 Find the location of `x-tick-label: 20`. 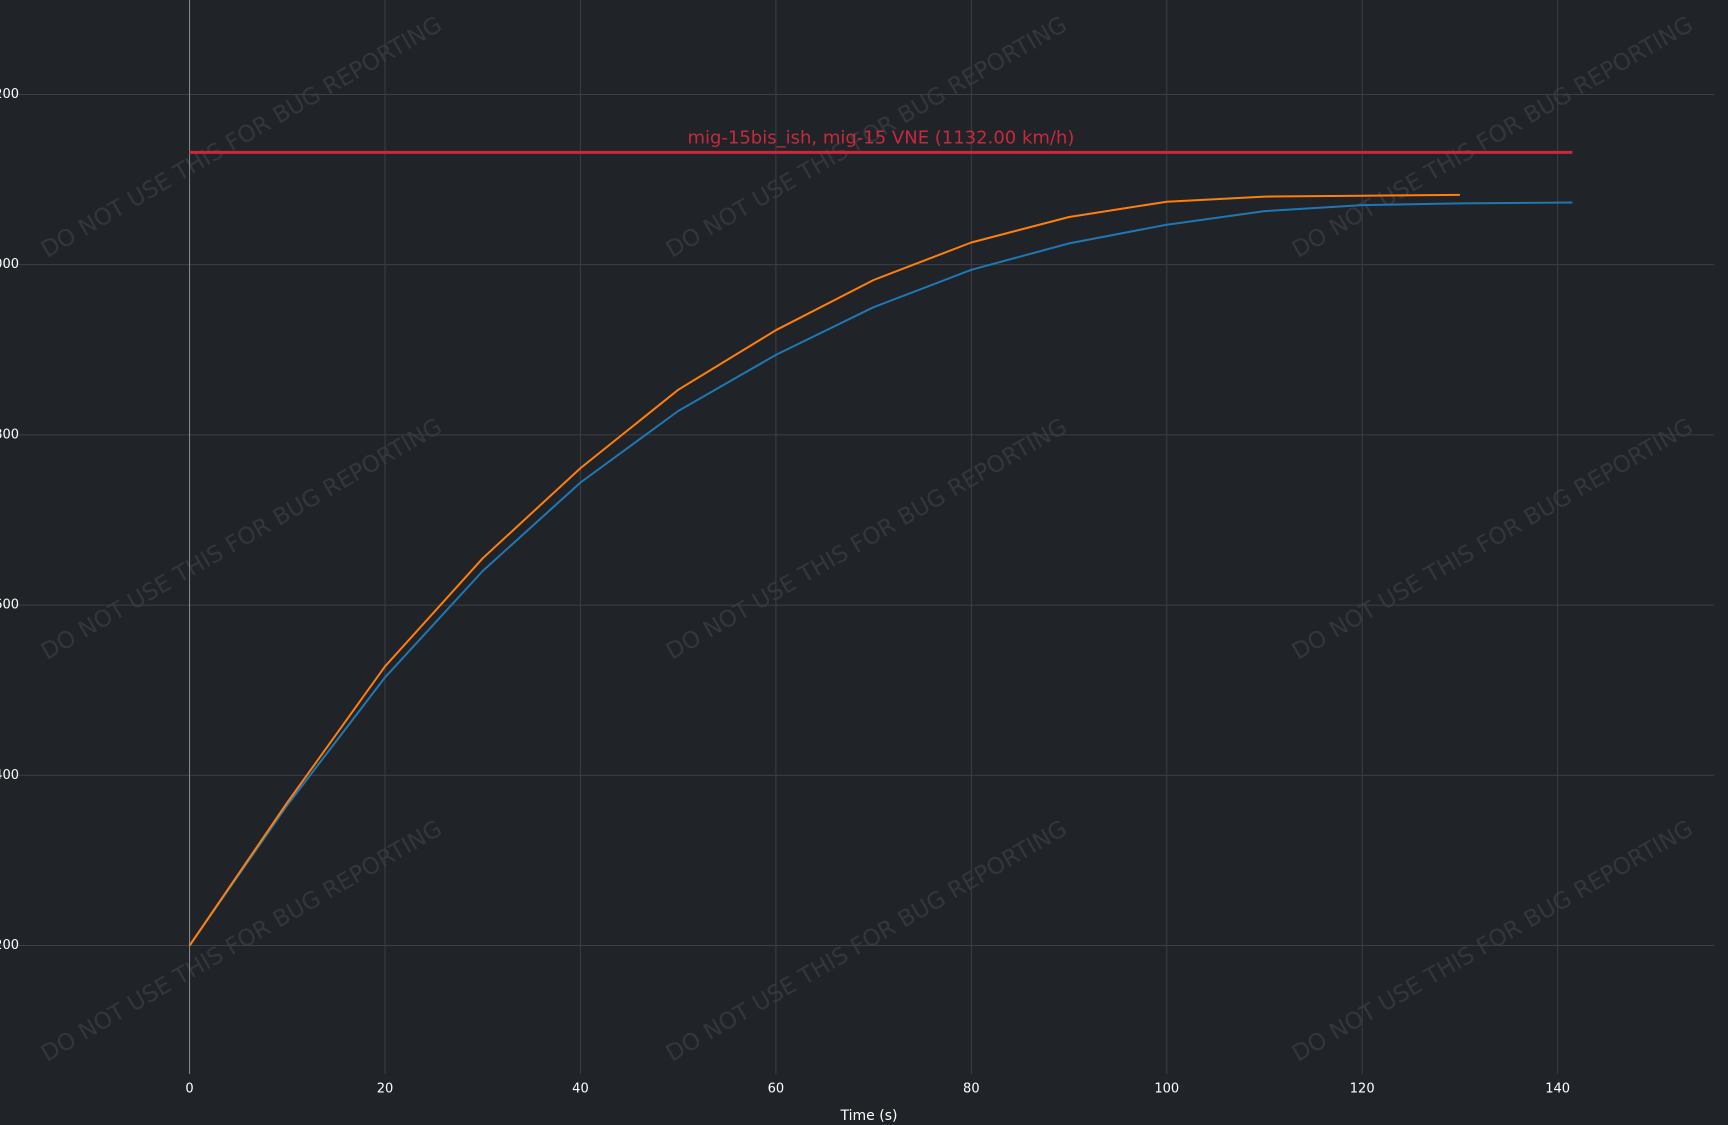

x-tick-label: 20 is located at coordinates (385, 1089).